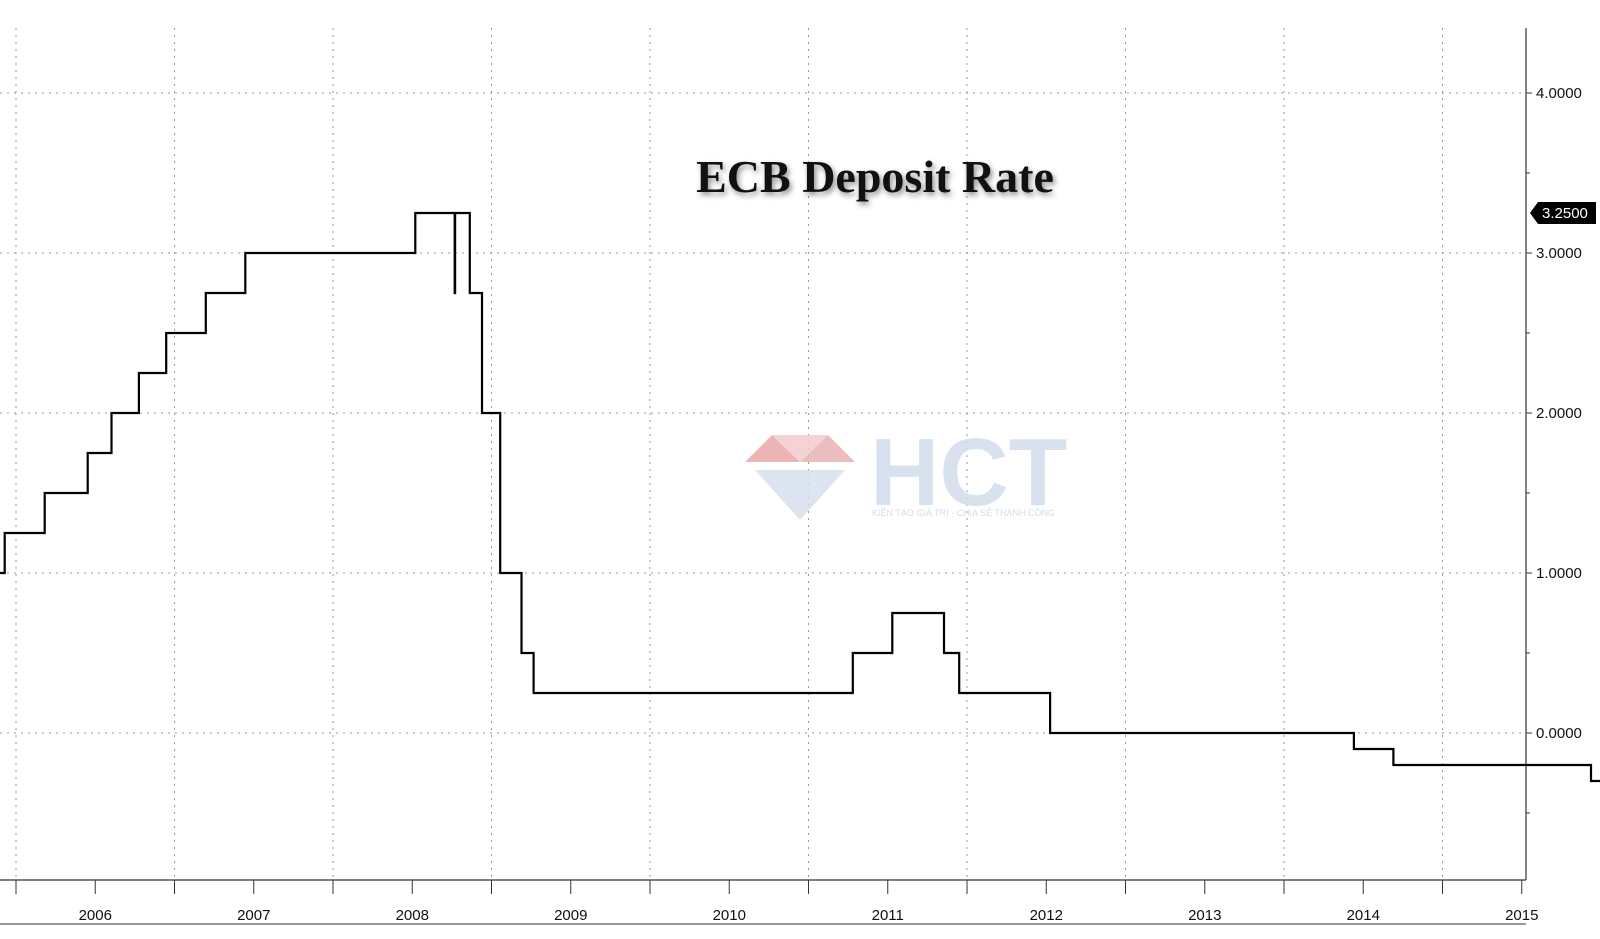  Describe the element at coordinates (827, 448) in the screenshot. I see `watermark-diamond-right` at that location.